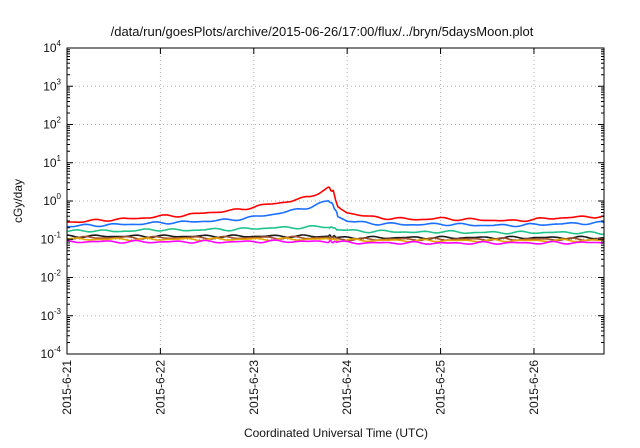 The image size is (640, 448). Describe the element at coordinates (52, 124) in the screenshot. I see `y-tick-label: 10²` at that location.